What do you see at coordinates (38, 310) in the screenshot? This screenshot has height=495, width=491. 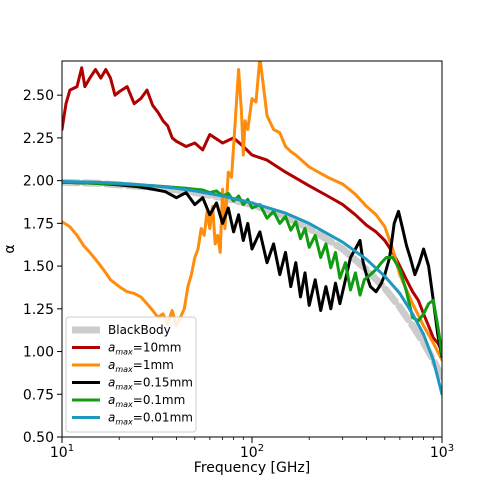 I see `y-tick-label: 1.25` at bounding box center [38, 310].